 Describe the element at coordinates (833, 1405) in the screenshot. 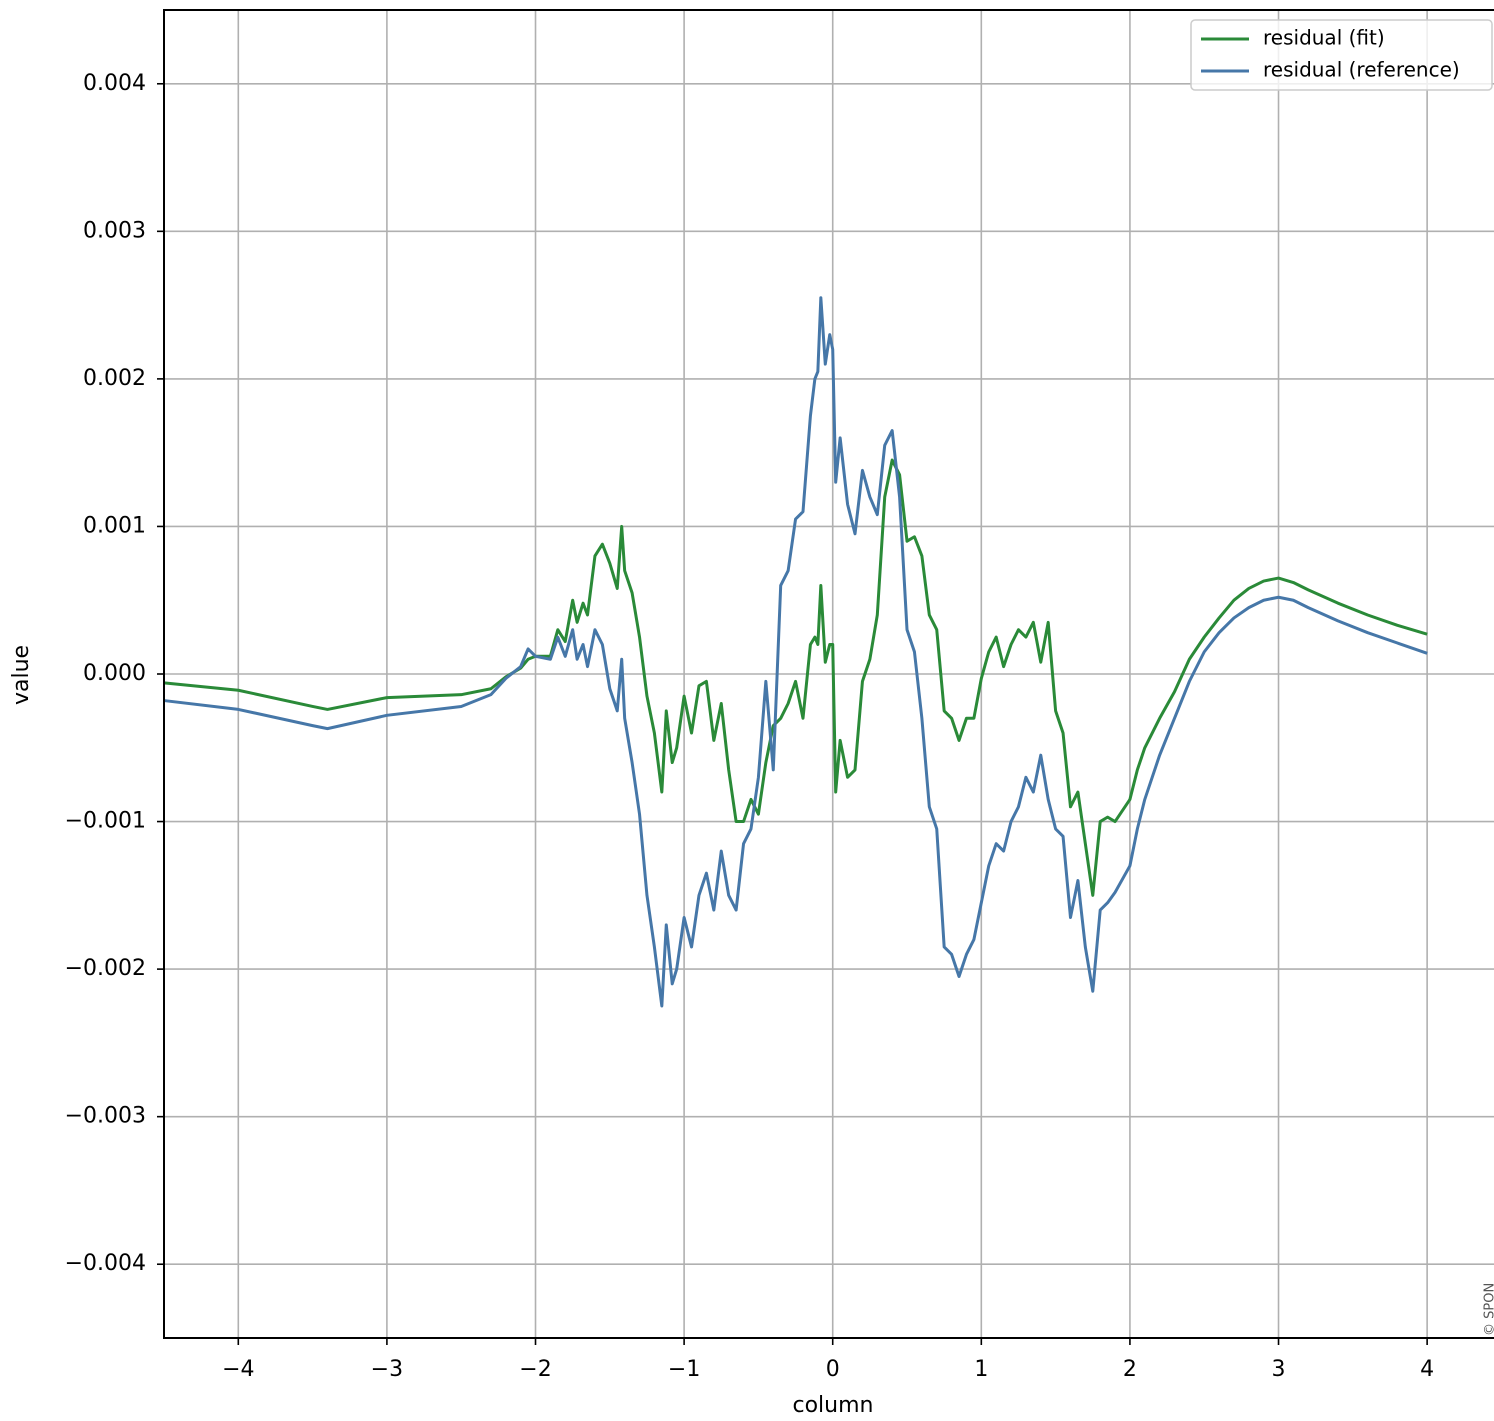

I see `x-axis-label: column` at that location.